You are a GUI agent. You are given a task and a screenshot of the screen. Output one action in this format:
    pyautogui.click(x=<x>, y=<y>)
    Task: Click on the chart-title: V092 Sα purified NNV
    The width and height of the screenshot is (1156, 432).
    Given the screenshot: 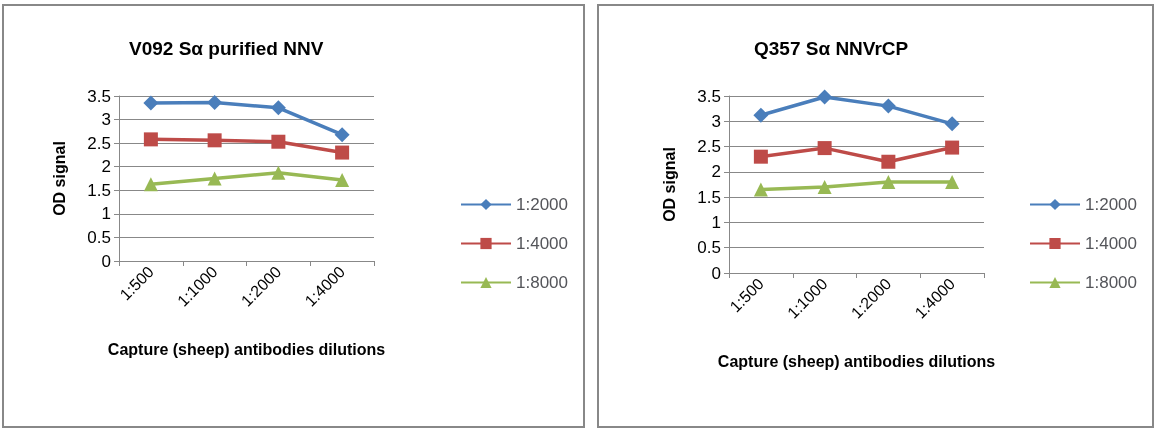 What is the action you would take?
    pyautogui.click(x=226, y=48)
    